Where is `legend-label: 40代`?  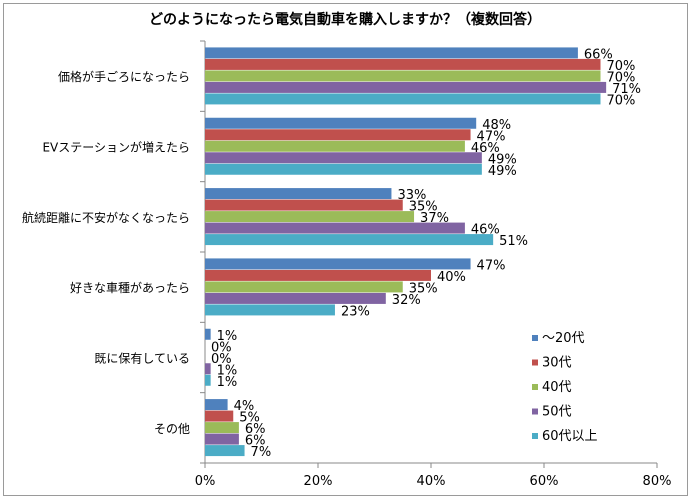
legend-label: 40代 is located at coordinates (557, 387).